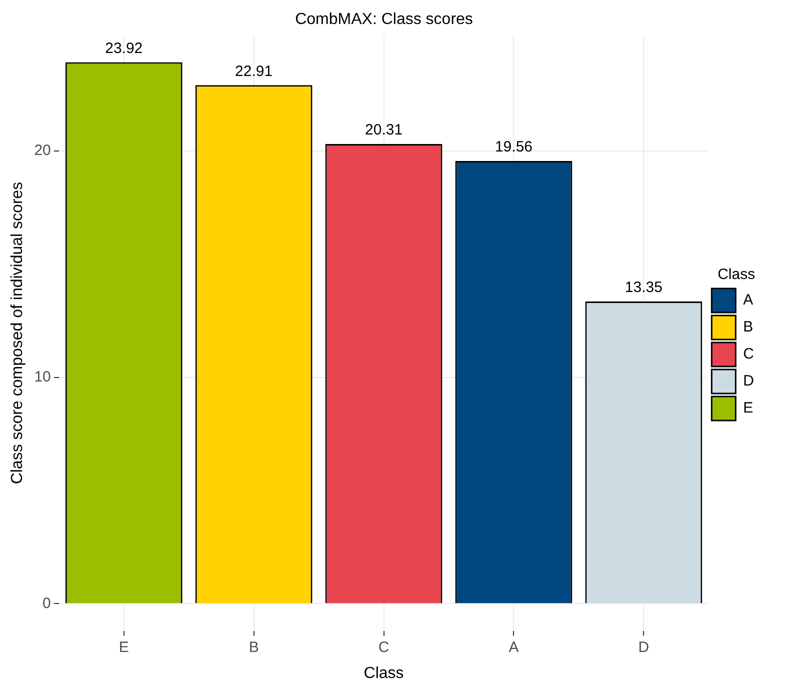  Describe the element at coordinates (124, 48) in the screenshot. I see `data-label: 23.92` at that location.